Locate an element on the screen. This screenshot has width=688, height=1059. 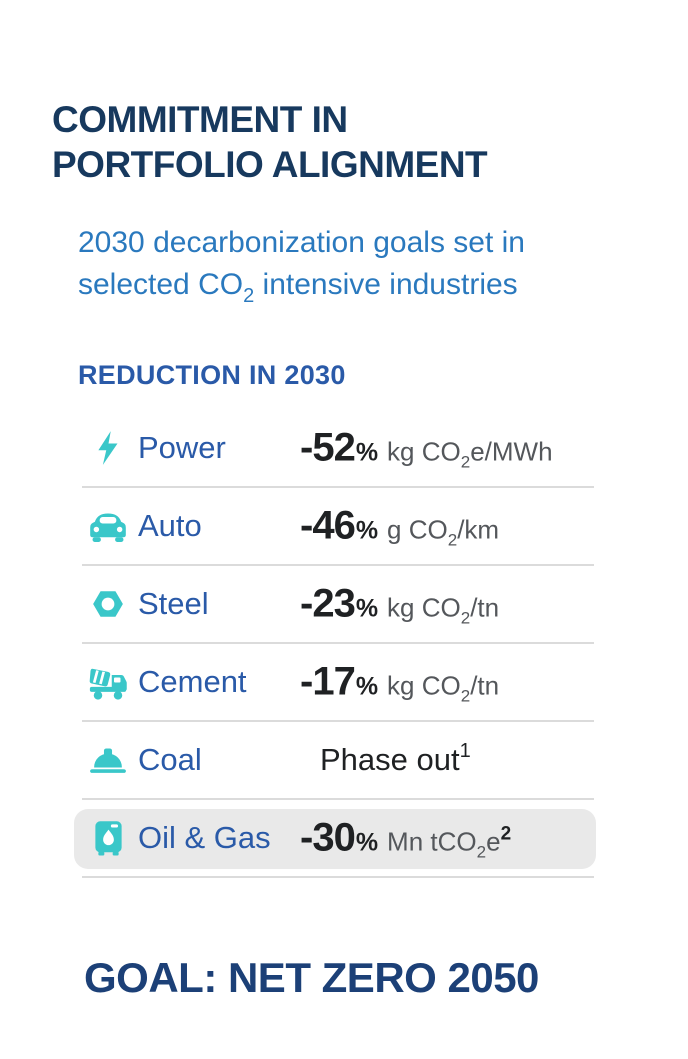
row-value: -23% kg CO2/tn is located at coordinates (399, 604).